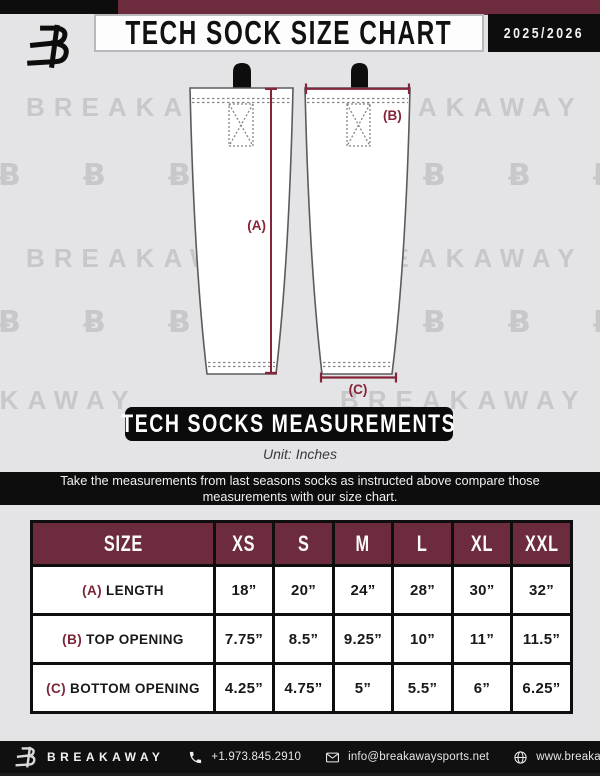  I want to click on row-label-text: TOP OPENING, so click(135, 639).